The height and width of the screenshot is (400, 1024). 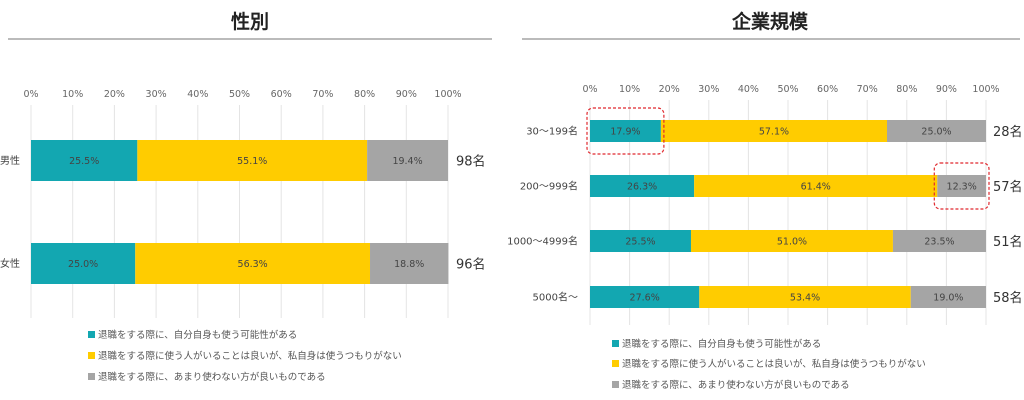 I want to click on category-label: 200～999名, so click(x=549, y=186).